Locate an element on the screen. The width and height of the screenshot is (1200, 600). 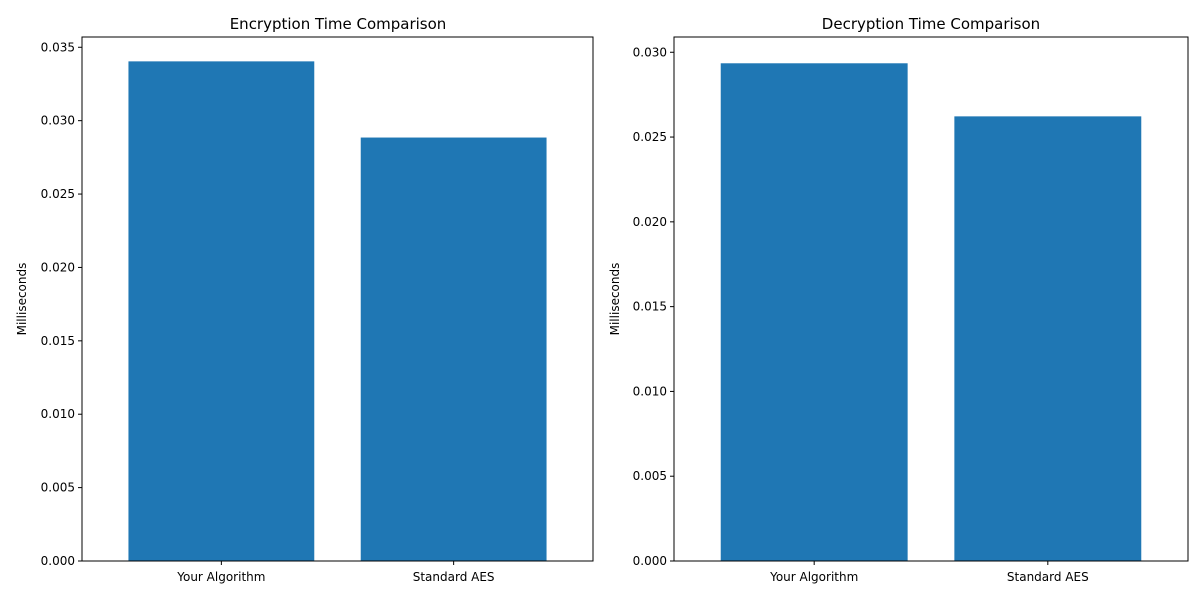
decryption-y-tick-label-5: 0.025 is located at coordinates (650, 137).